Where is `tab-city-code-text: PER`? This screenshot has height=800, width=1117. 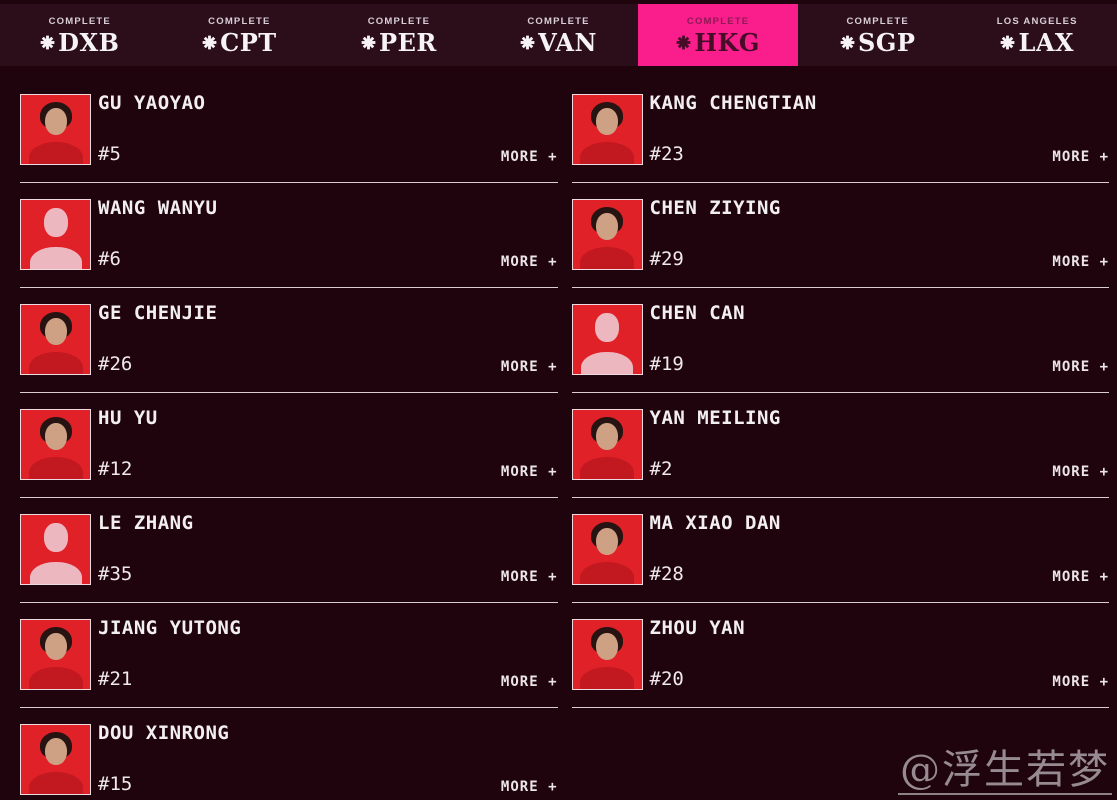
tab-city-code-text: PER is located at coordinates (408, 42).